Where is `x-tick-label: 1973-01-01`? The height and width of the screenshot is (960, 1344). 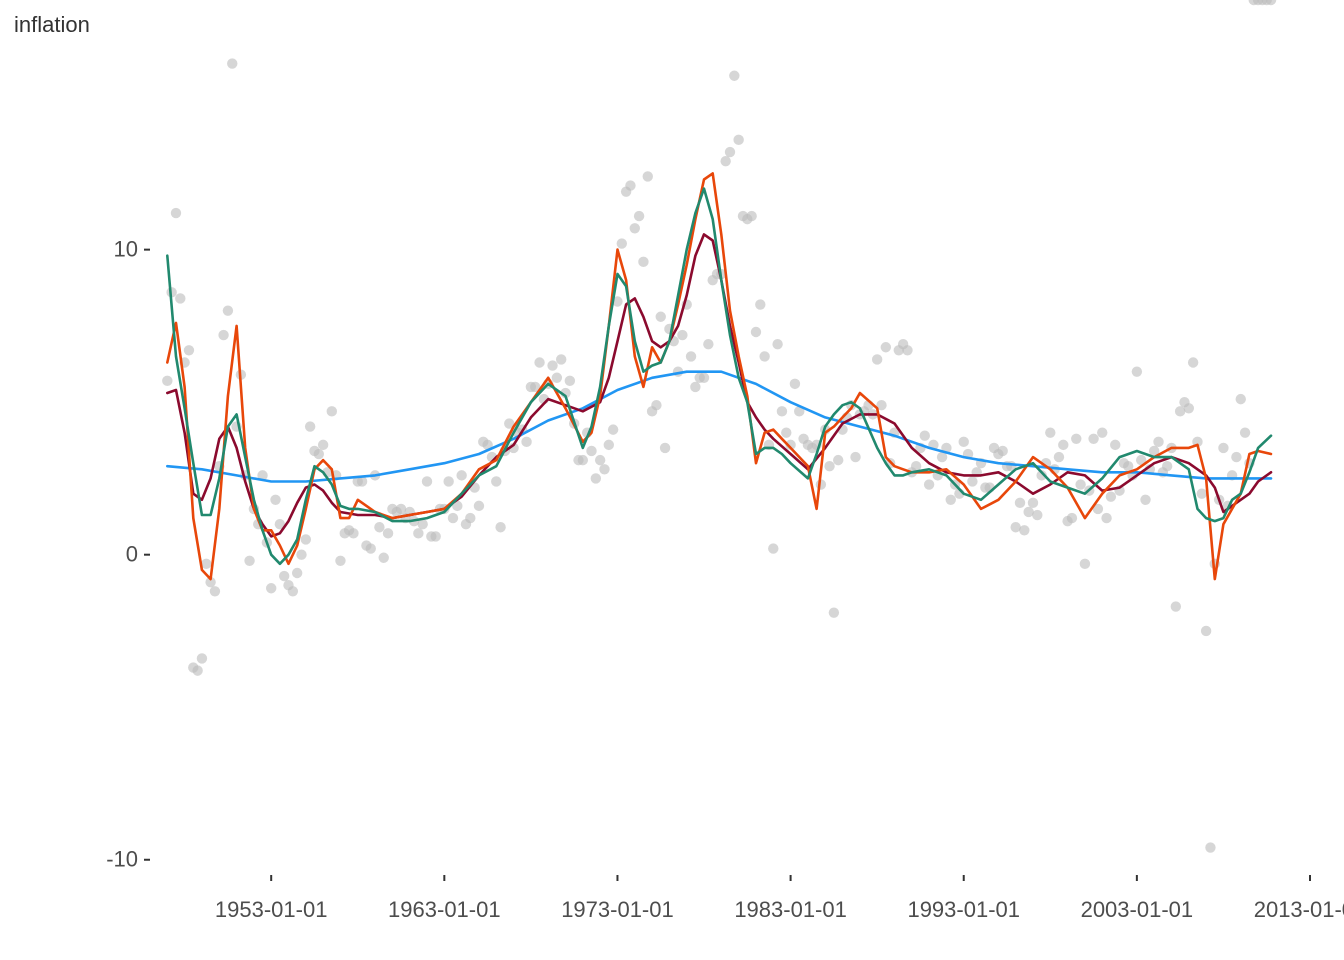 x-tick-label: 1973-01-01 is located at coordinates (617, 909).